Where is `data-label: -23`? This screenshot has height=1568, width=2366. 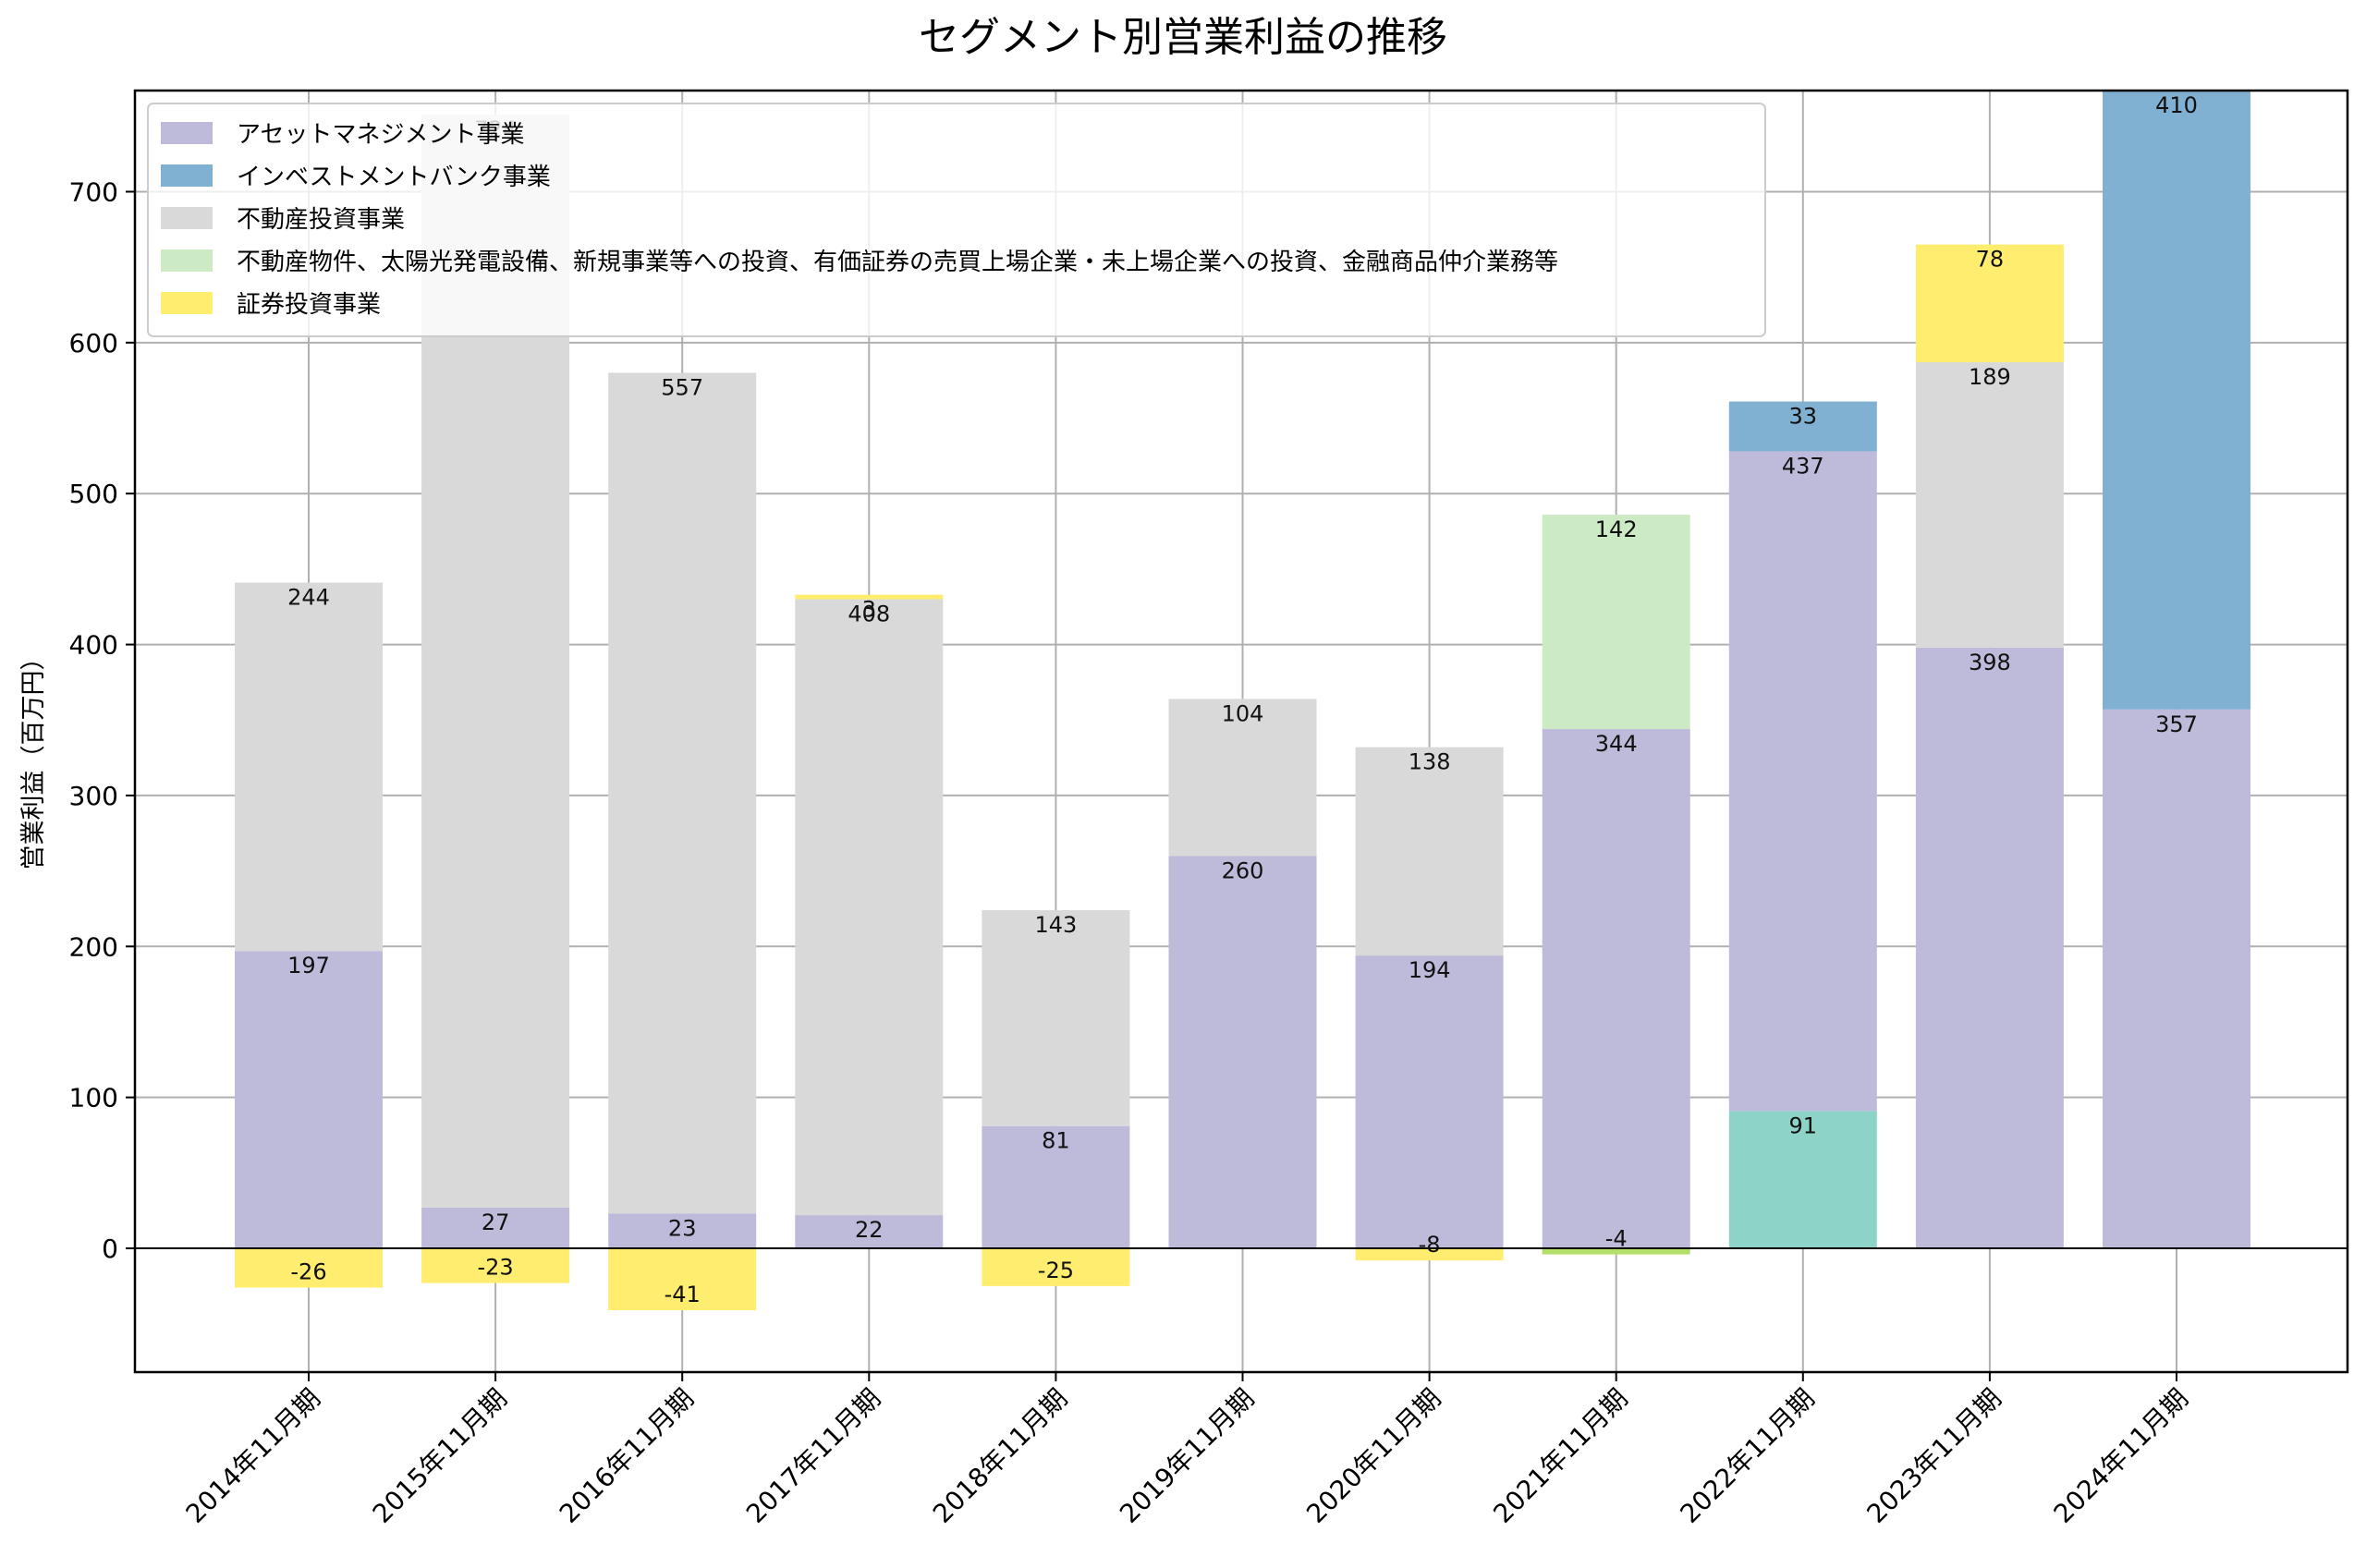 data-label: -23 is located at coordinates (495, 1268).